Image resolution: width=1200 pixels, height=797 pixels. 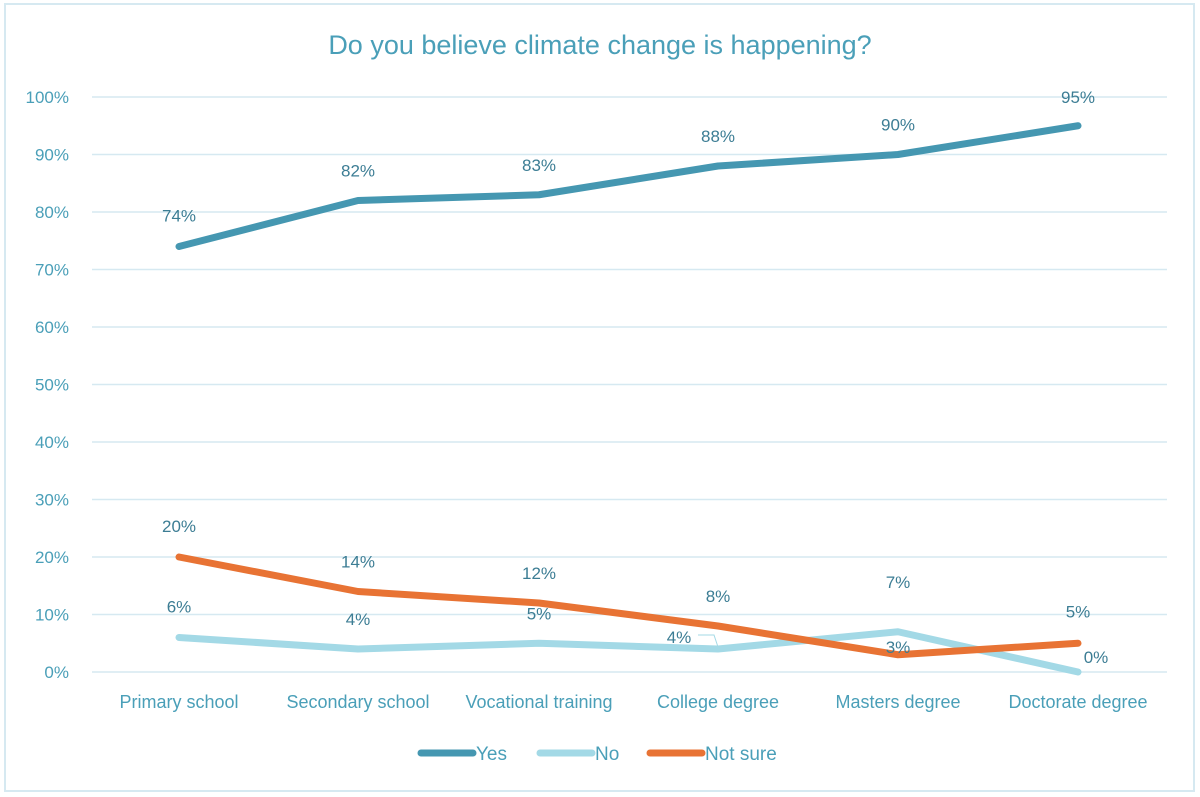 What do you see at coordinates (52, 270) in the screenshot?
I see `y-tick-label: 70%` at bounding box center [52, 270].